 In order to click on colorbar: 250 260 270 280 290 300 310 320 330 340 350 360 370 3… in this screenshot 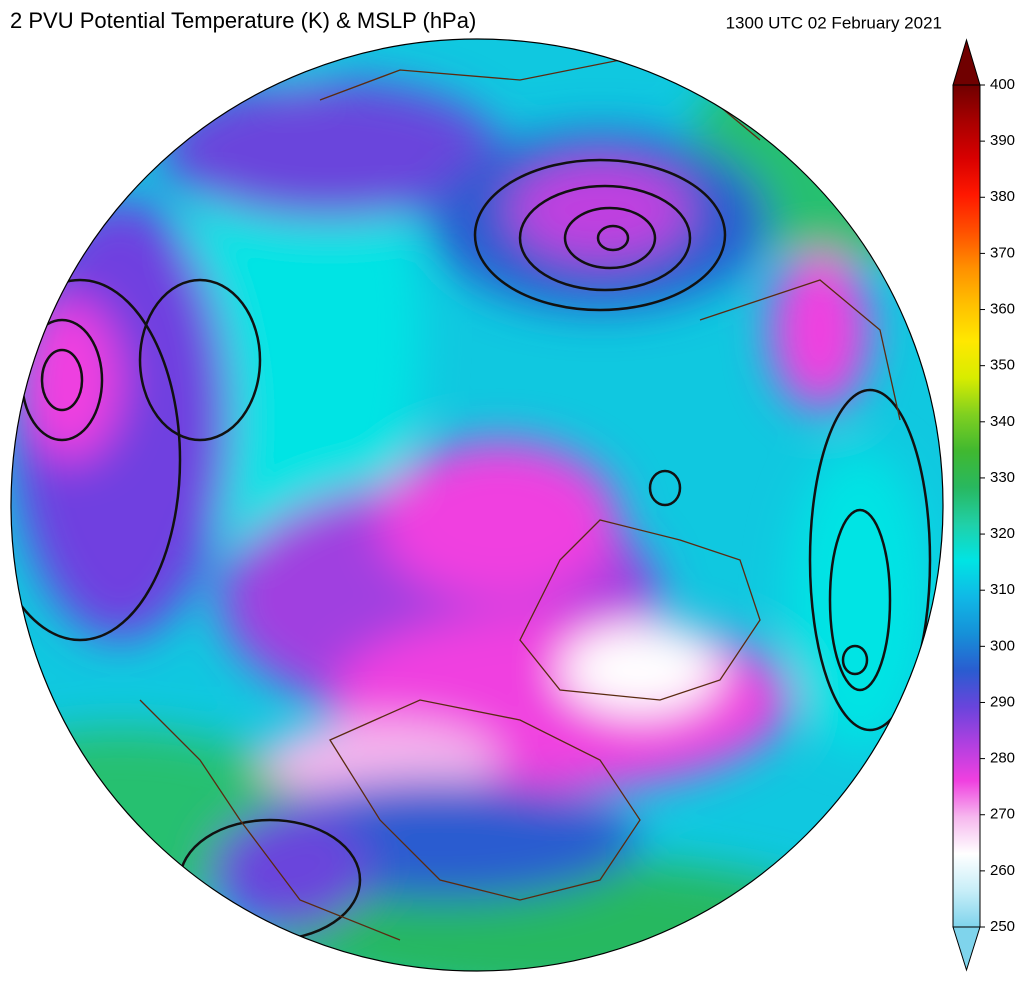, I will do `click(983, 505)`.